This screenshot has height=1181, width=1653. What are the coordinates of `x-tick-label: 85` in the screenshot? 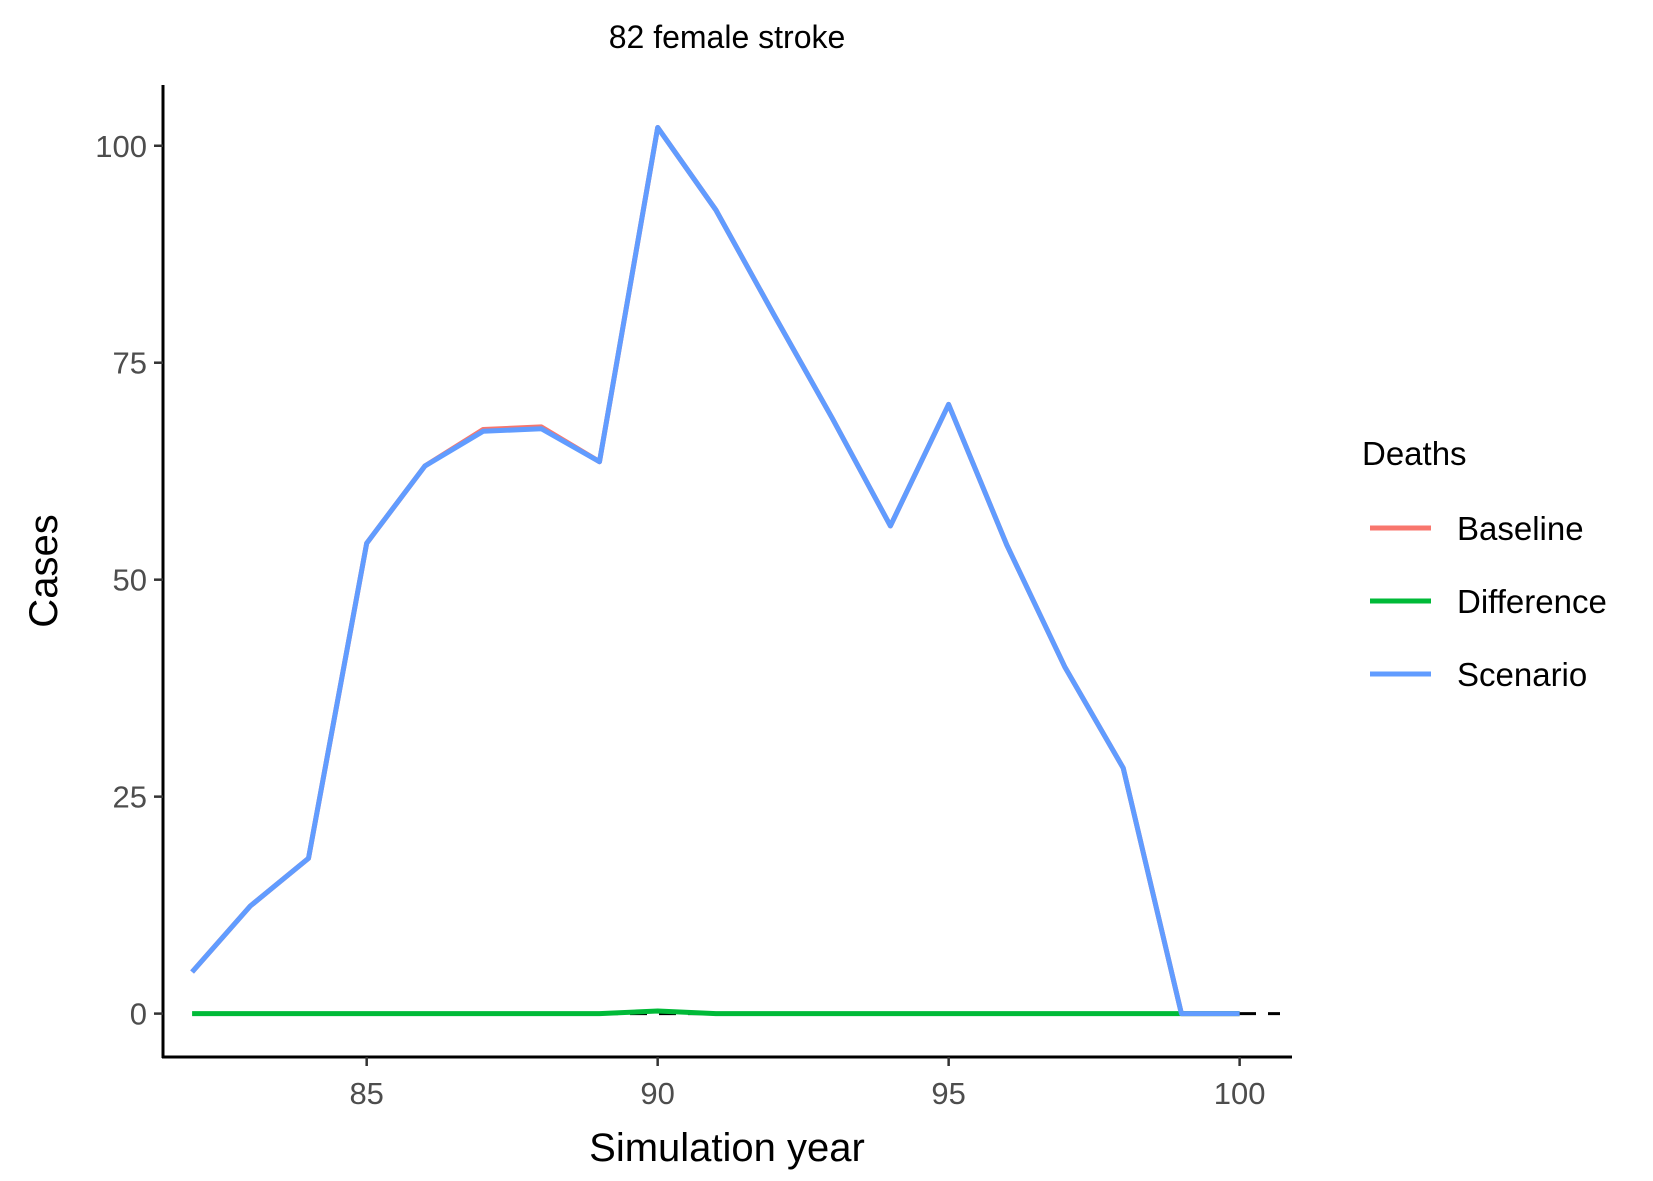 It's located at (366, 1093).